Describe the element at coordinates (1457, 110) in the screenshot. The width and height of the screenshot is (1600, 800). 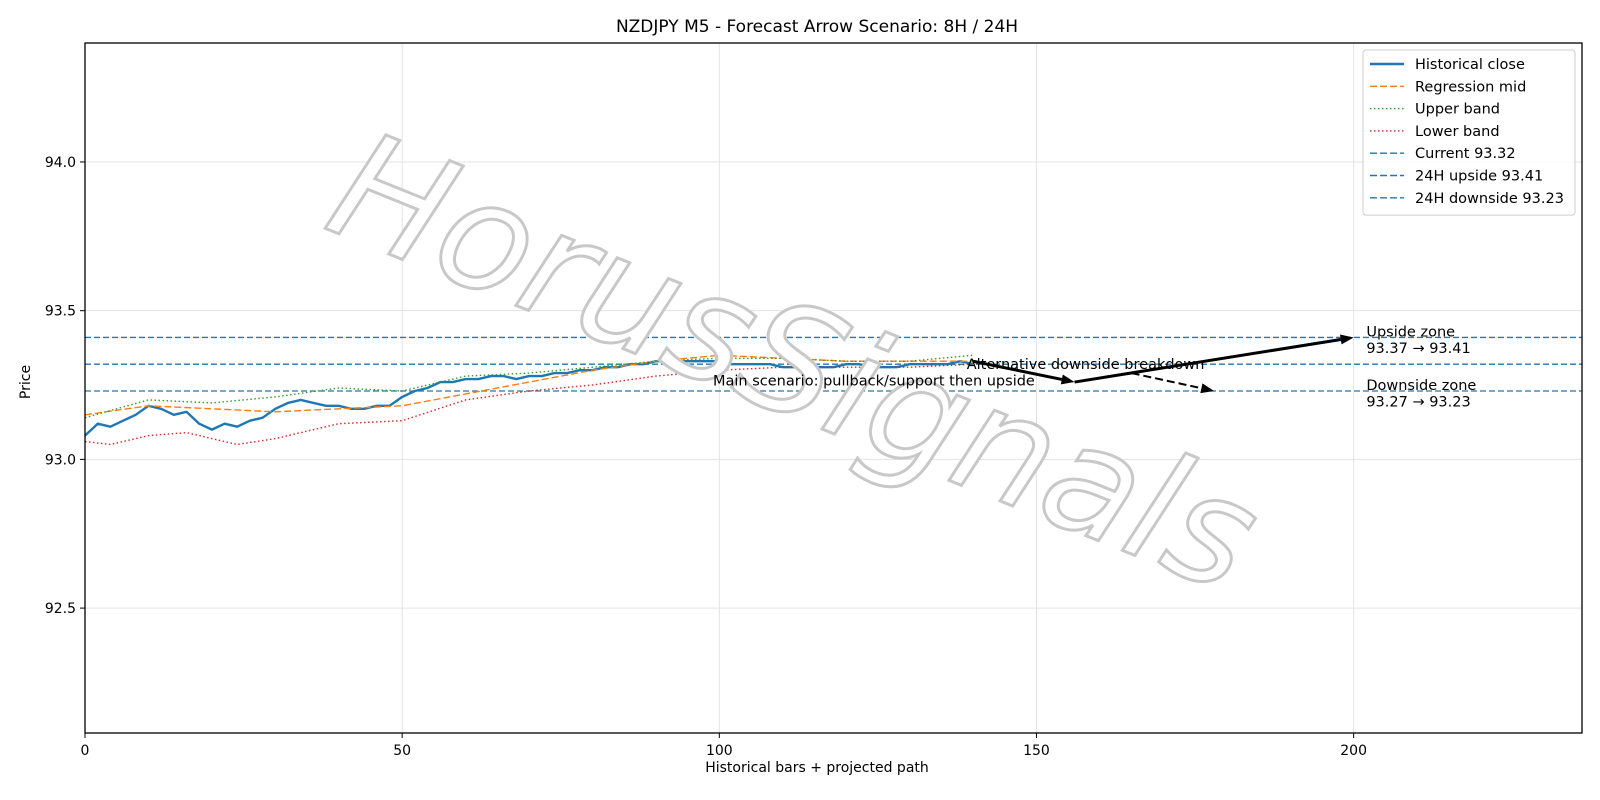
I see `legend-label: Upper band` at that location.